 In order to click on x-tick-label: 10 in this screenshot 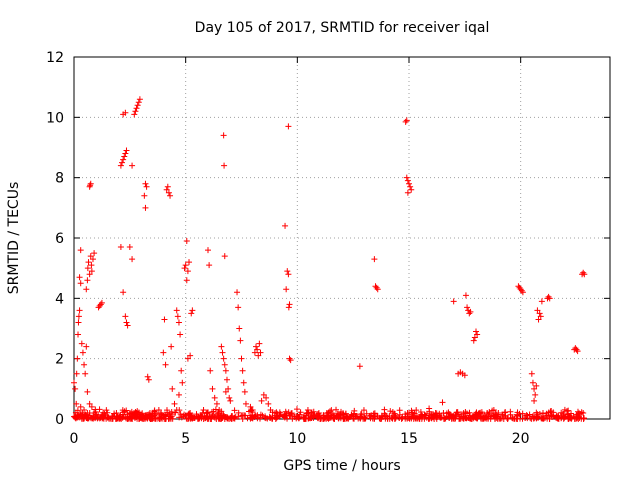, I will do `click(297, 439)`.